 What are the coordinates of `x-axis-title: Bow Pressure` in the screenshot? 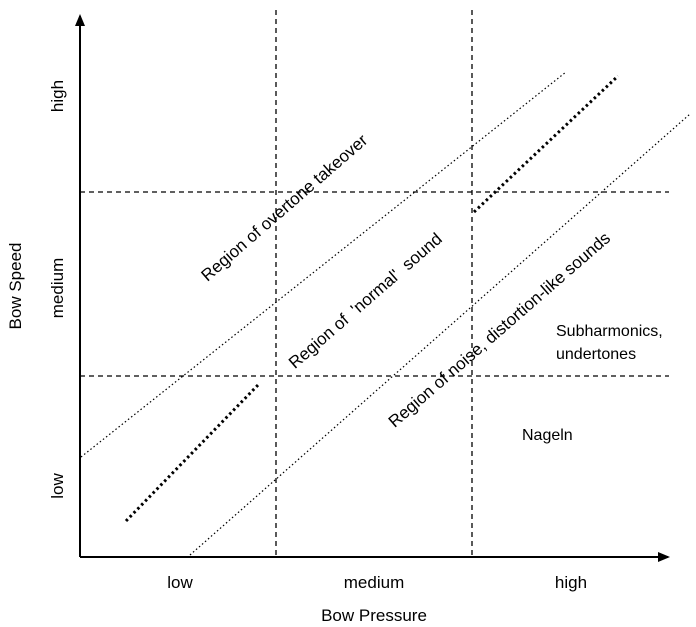 It's located at (374, 615).